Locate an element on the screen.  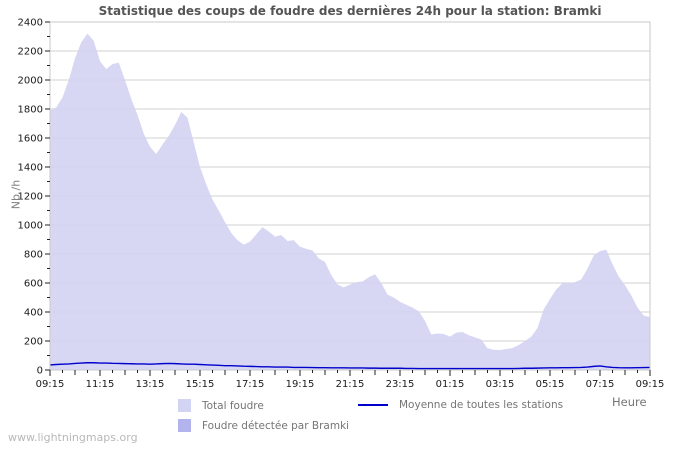
legend-label-bramki: Foudre détectée par Bramki is located at coordinates (276, 425).